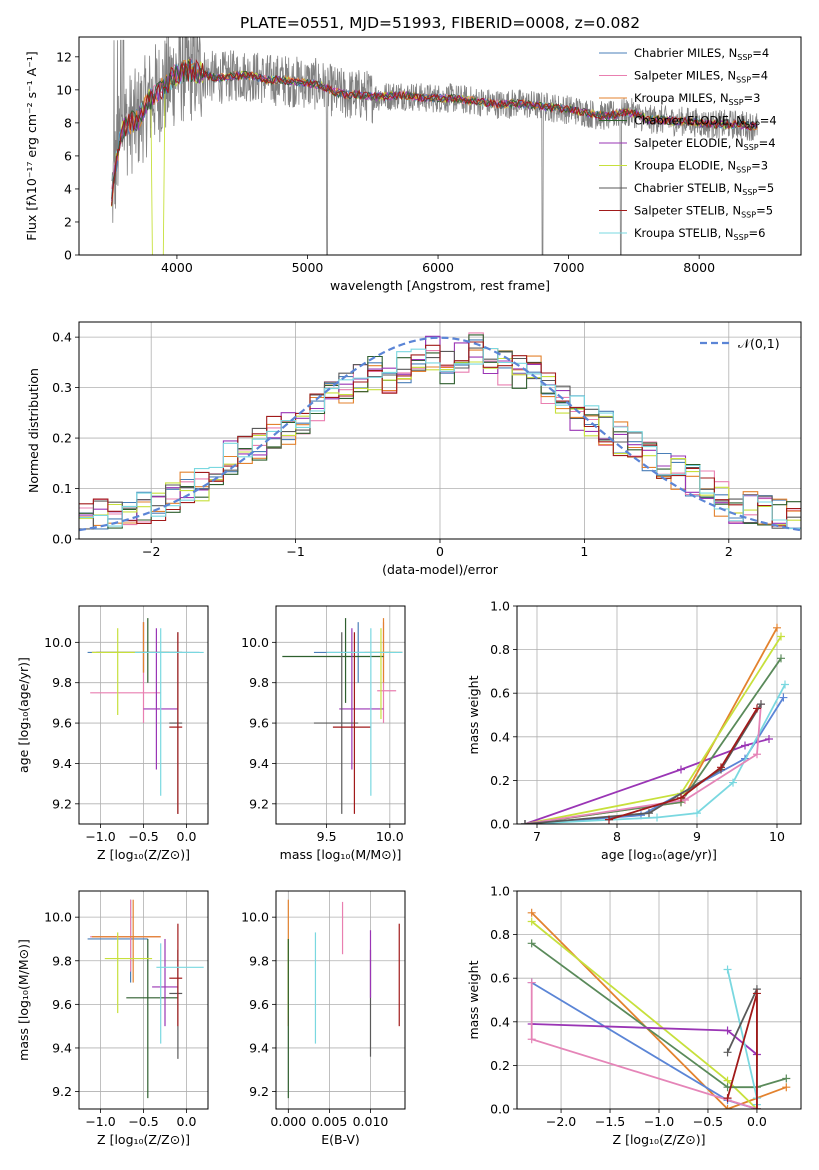 The width and height of the screenshot is (819, 1170). I want to click on axes-mass_vs_ebv: 0.000 0.005 0.010 9.2 9.4 9.6 9.8 10.0 E(B-V), so click(323, 1018).